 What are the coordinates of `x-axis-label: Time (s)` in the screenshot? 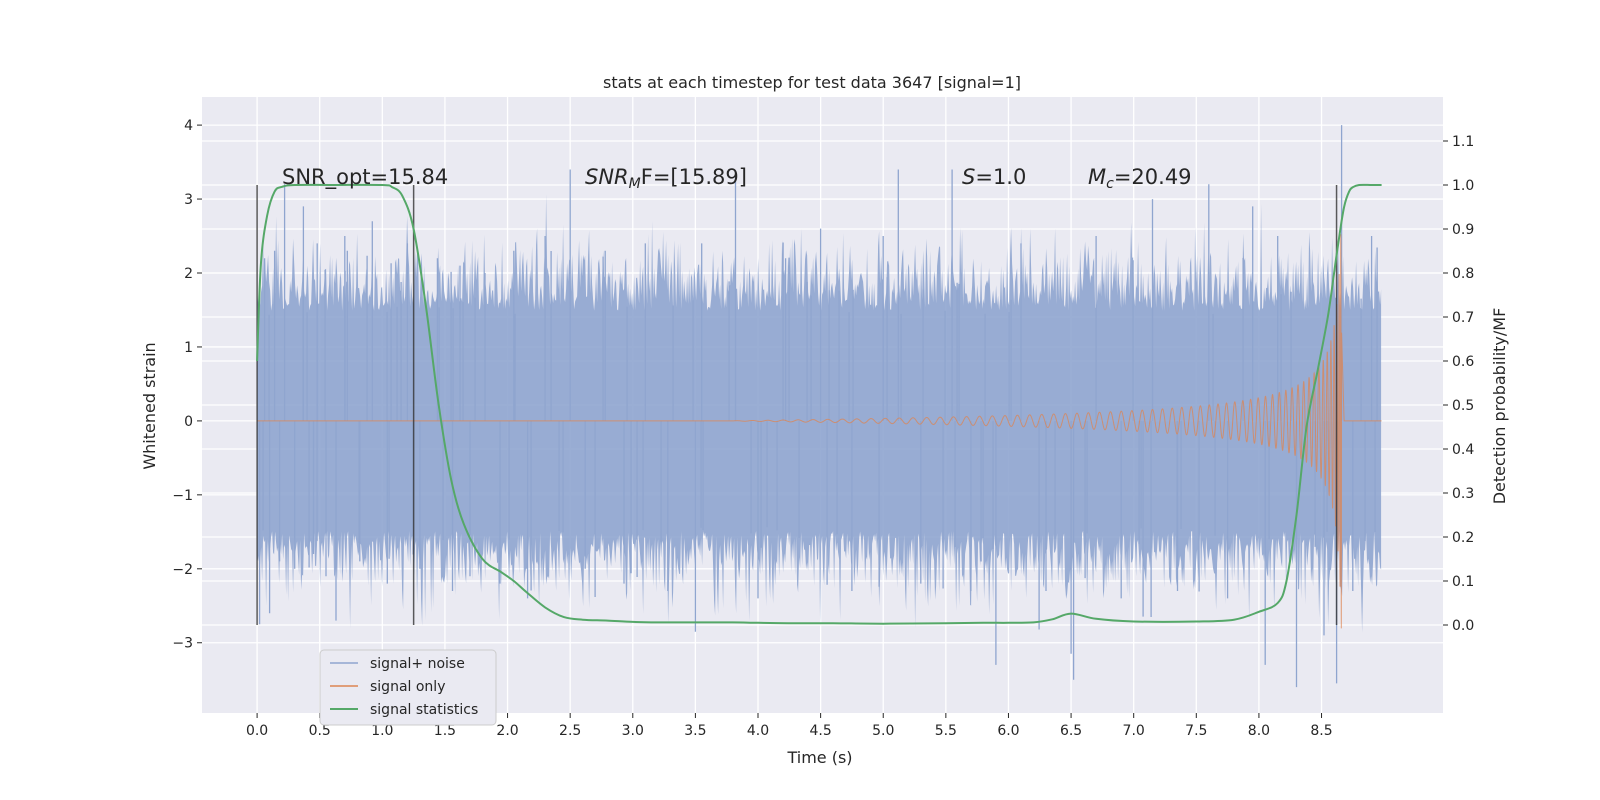 It's located at (819, 757).